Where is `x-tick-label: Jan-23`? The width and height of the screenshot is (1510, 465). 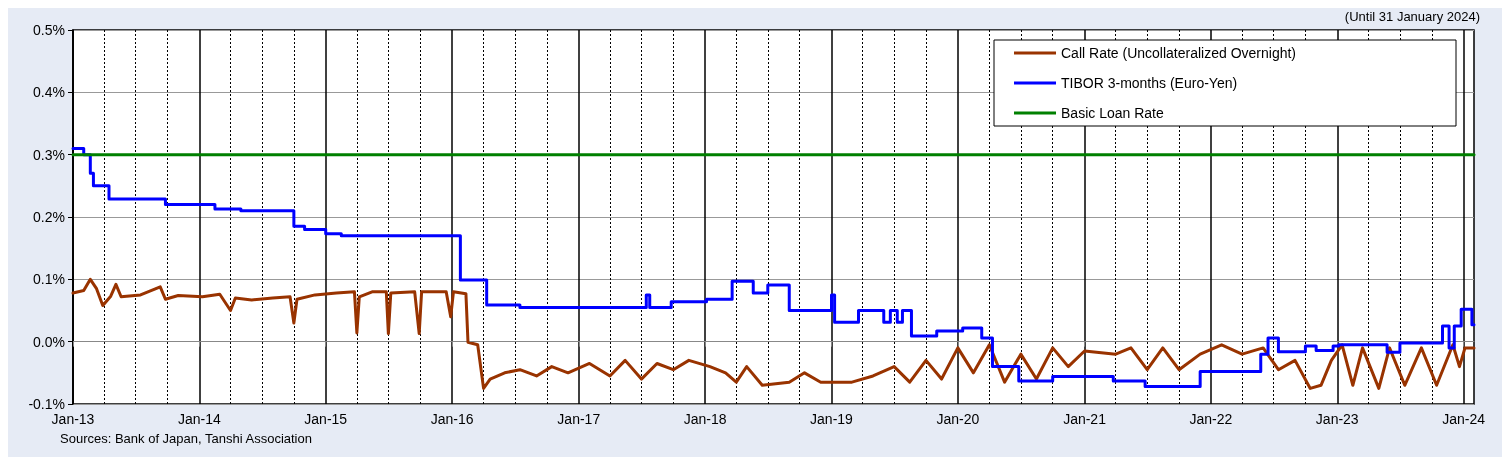 x-tick-label: Jan-23 is located at coordinates (1337, 419).